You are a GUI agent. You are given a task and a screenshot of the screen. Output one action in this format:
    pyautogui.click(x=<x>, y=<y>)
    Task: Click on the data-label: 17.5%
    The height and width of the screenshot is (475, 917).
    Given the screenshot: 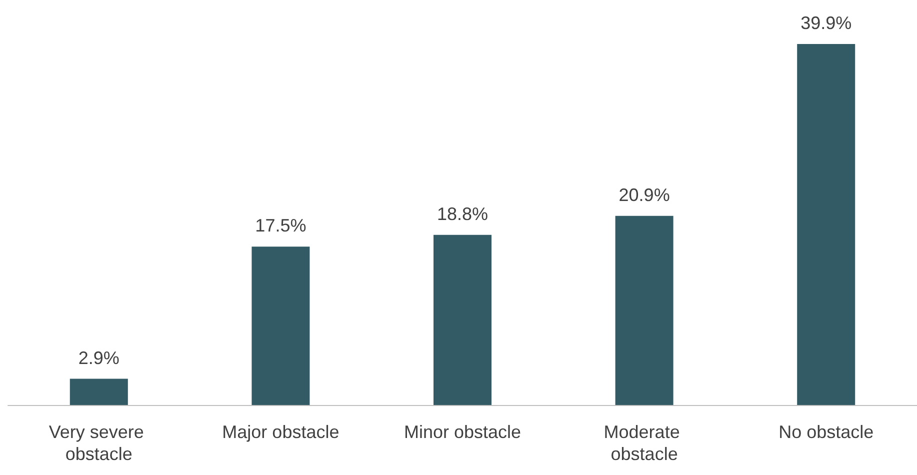 What is the action you would take?
    pyautogui.click(x=280, y=226)
    